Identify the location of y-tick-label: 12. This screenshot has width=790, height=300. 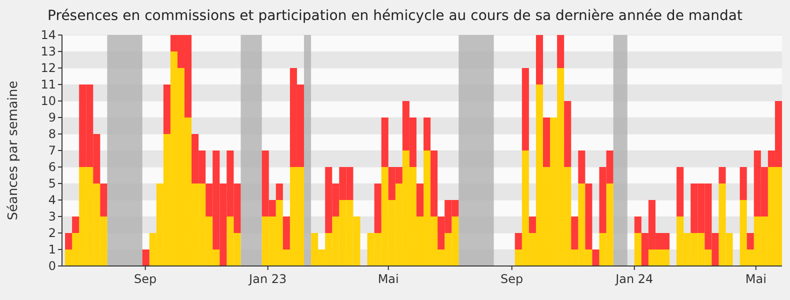
(48, 68).